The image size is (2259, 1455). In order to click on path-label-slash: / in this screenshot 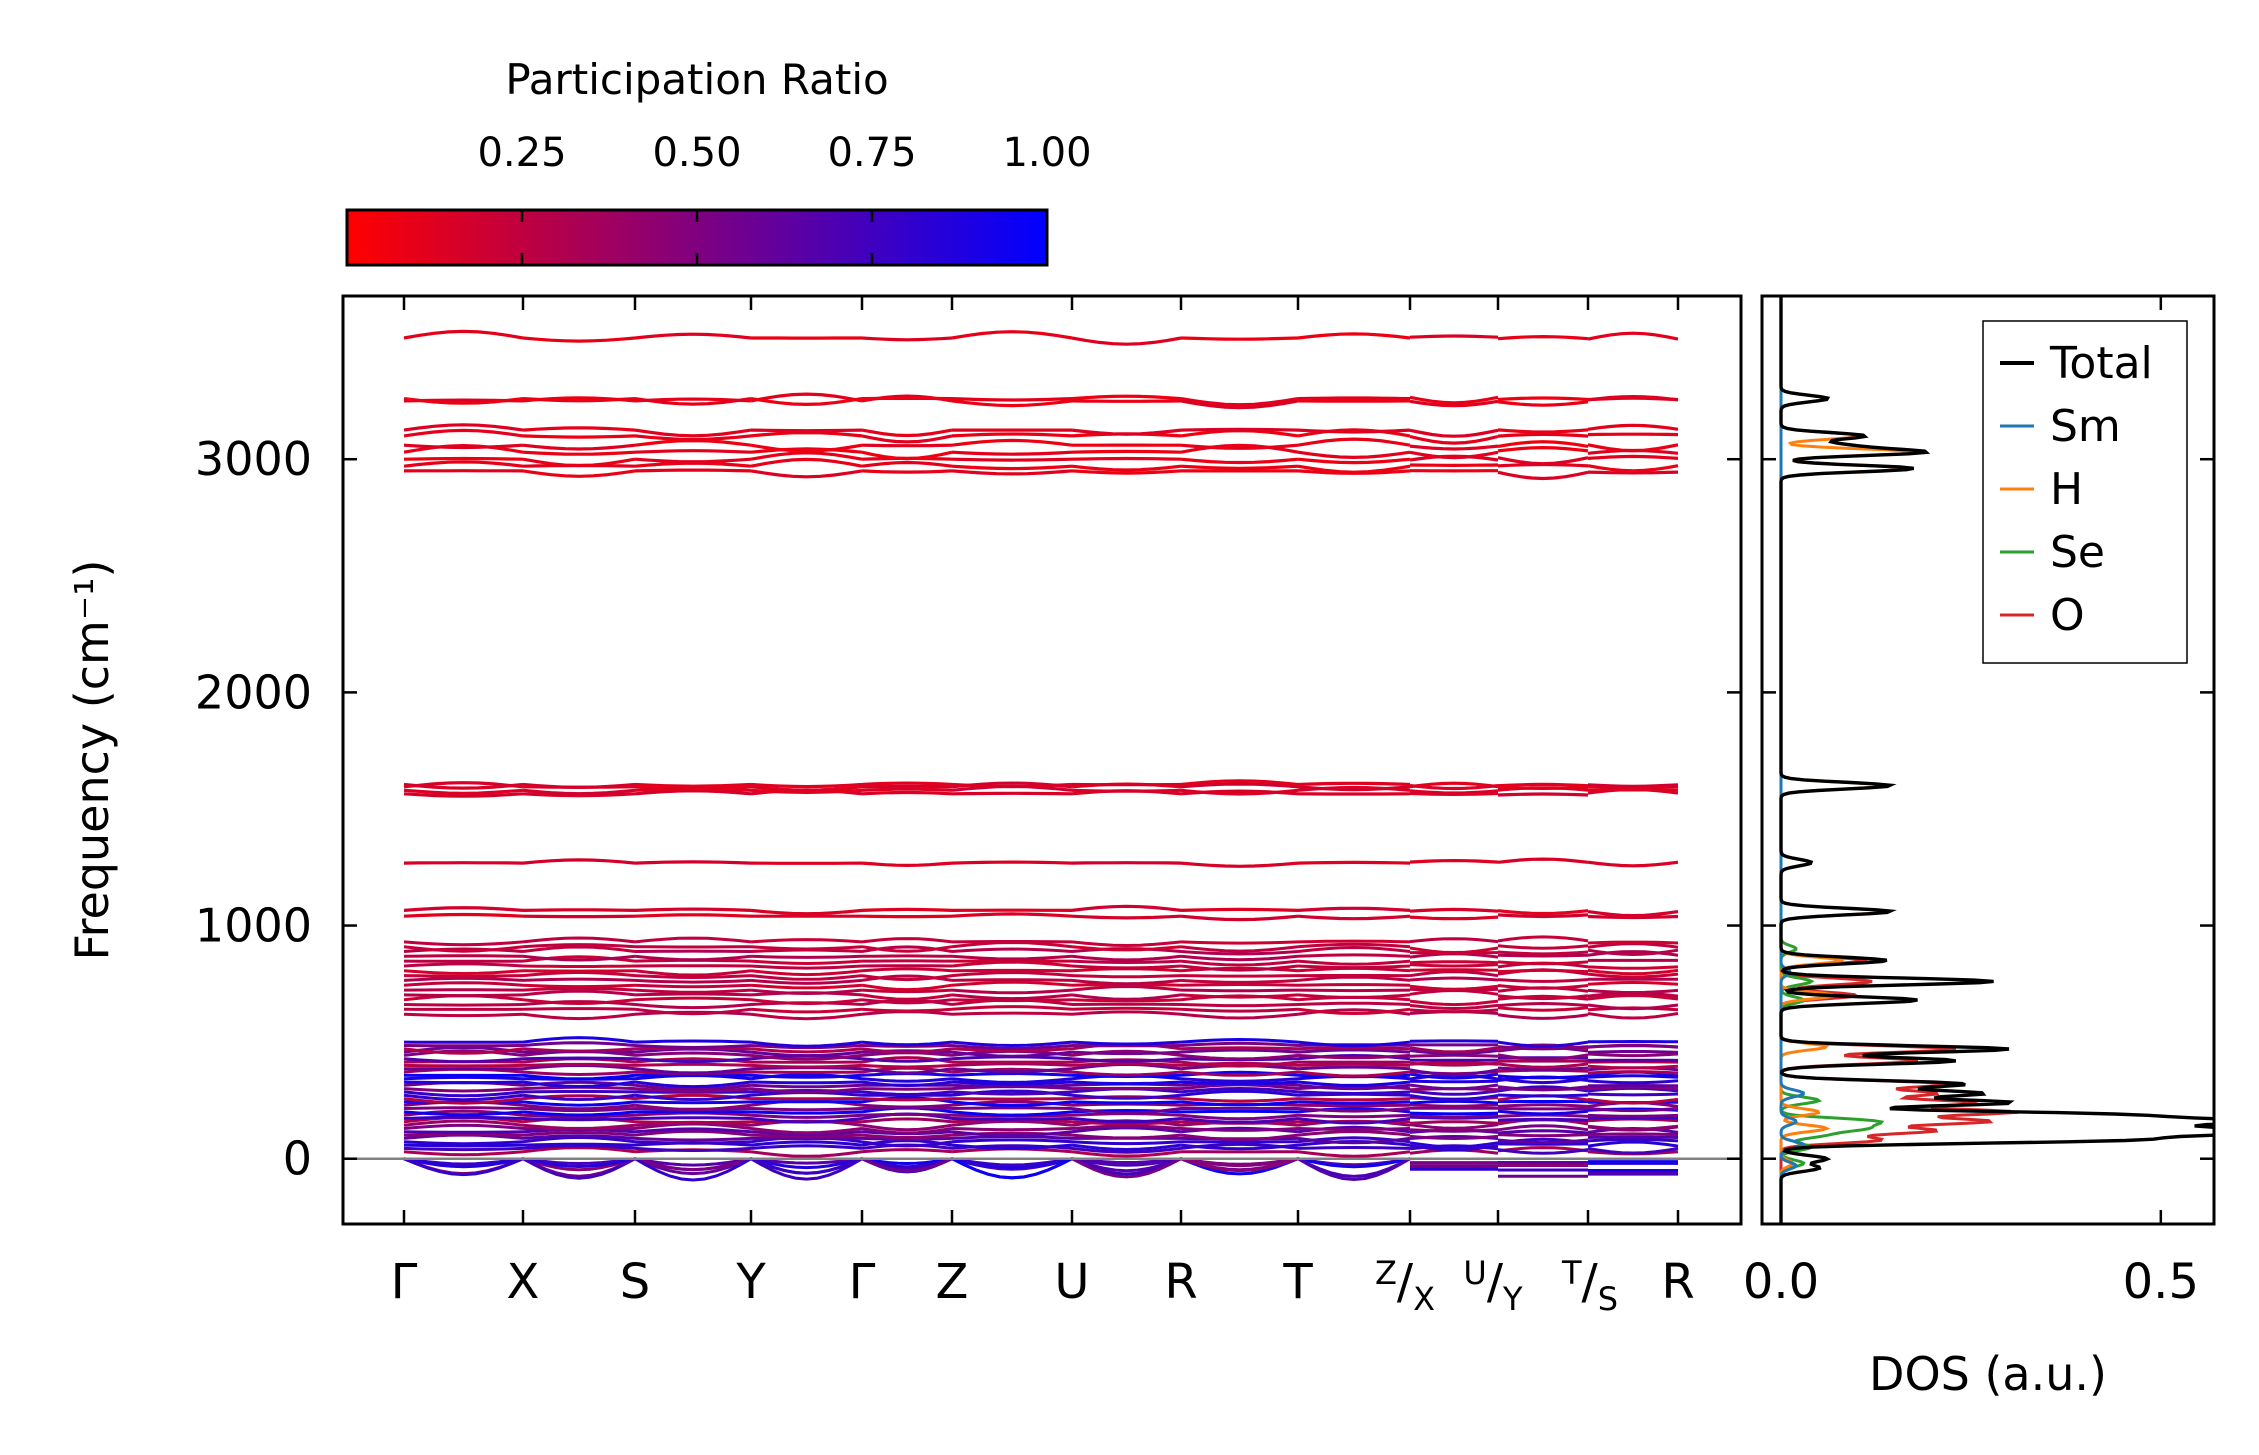, I will do `click(1590, 1282)`.